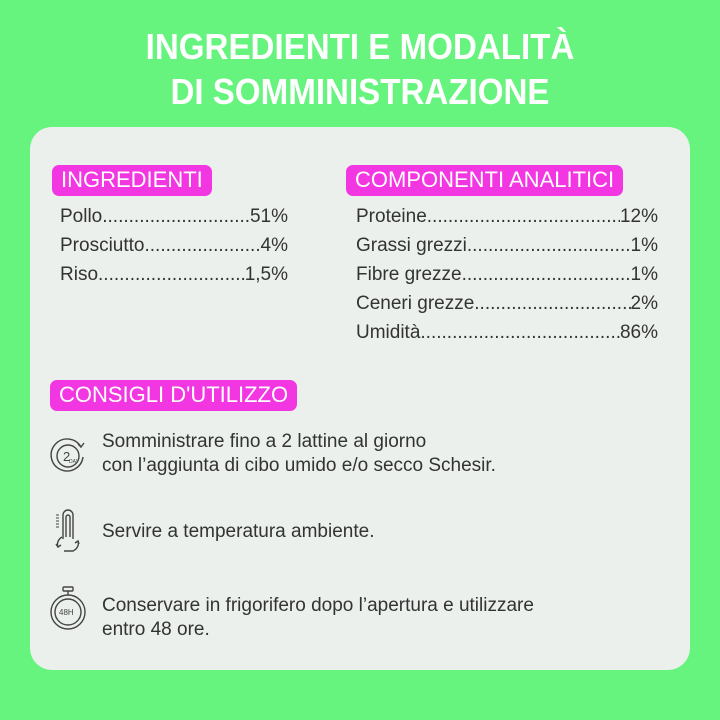  What do you see at coordinates (507, 245) in the screenshot?
I see `list-item: Grassi grezzi1%` at bounding box center [507, 245].